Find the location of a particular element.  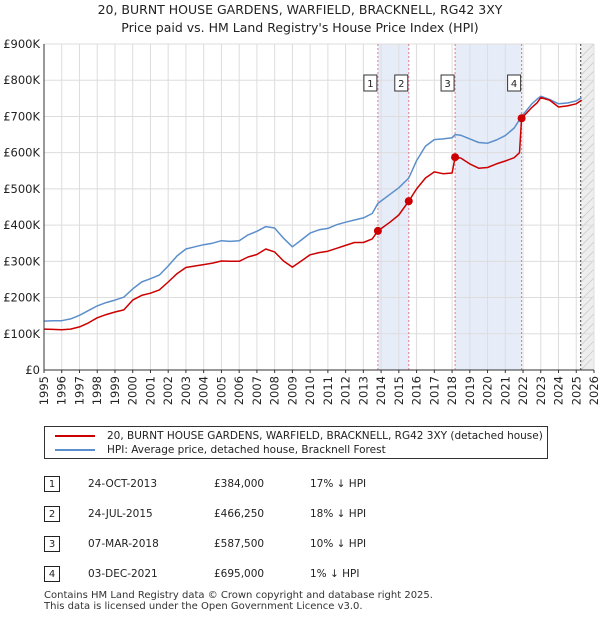

sale-flag-label: 1 is located at coordinates (370, 84).